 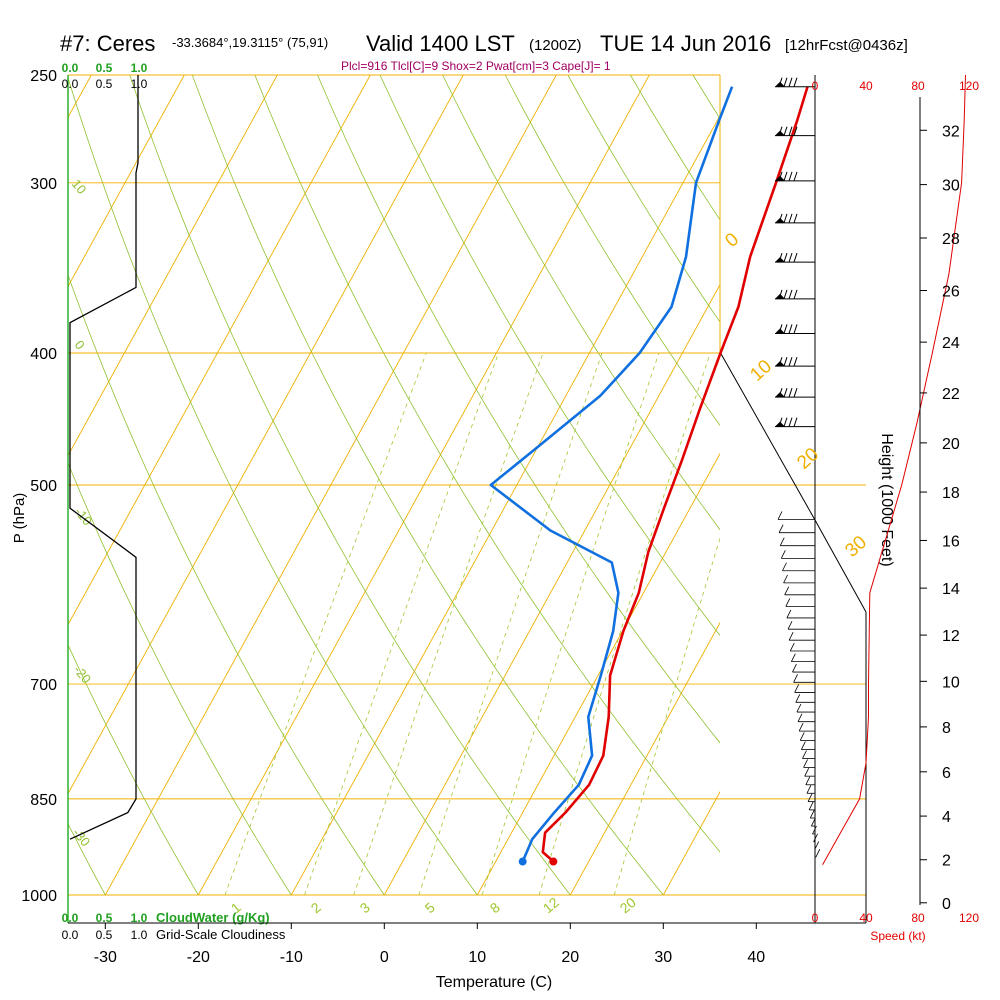 I want to click on y-axis-title: P (hPa), so click(x=19, y=518).